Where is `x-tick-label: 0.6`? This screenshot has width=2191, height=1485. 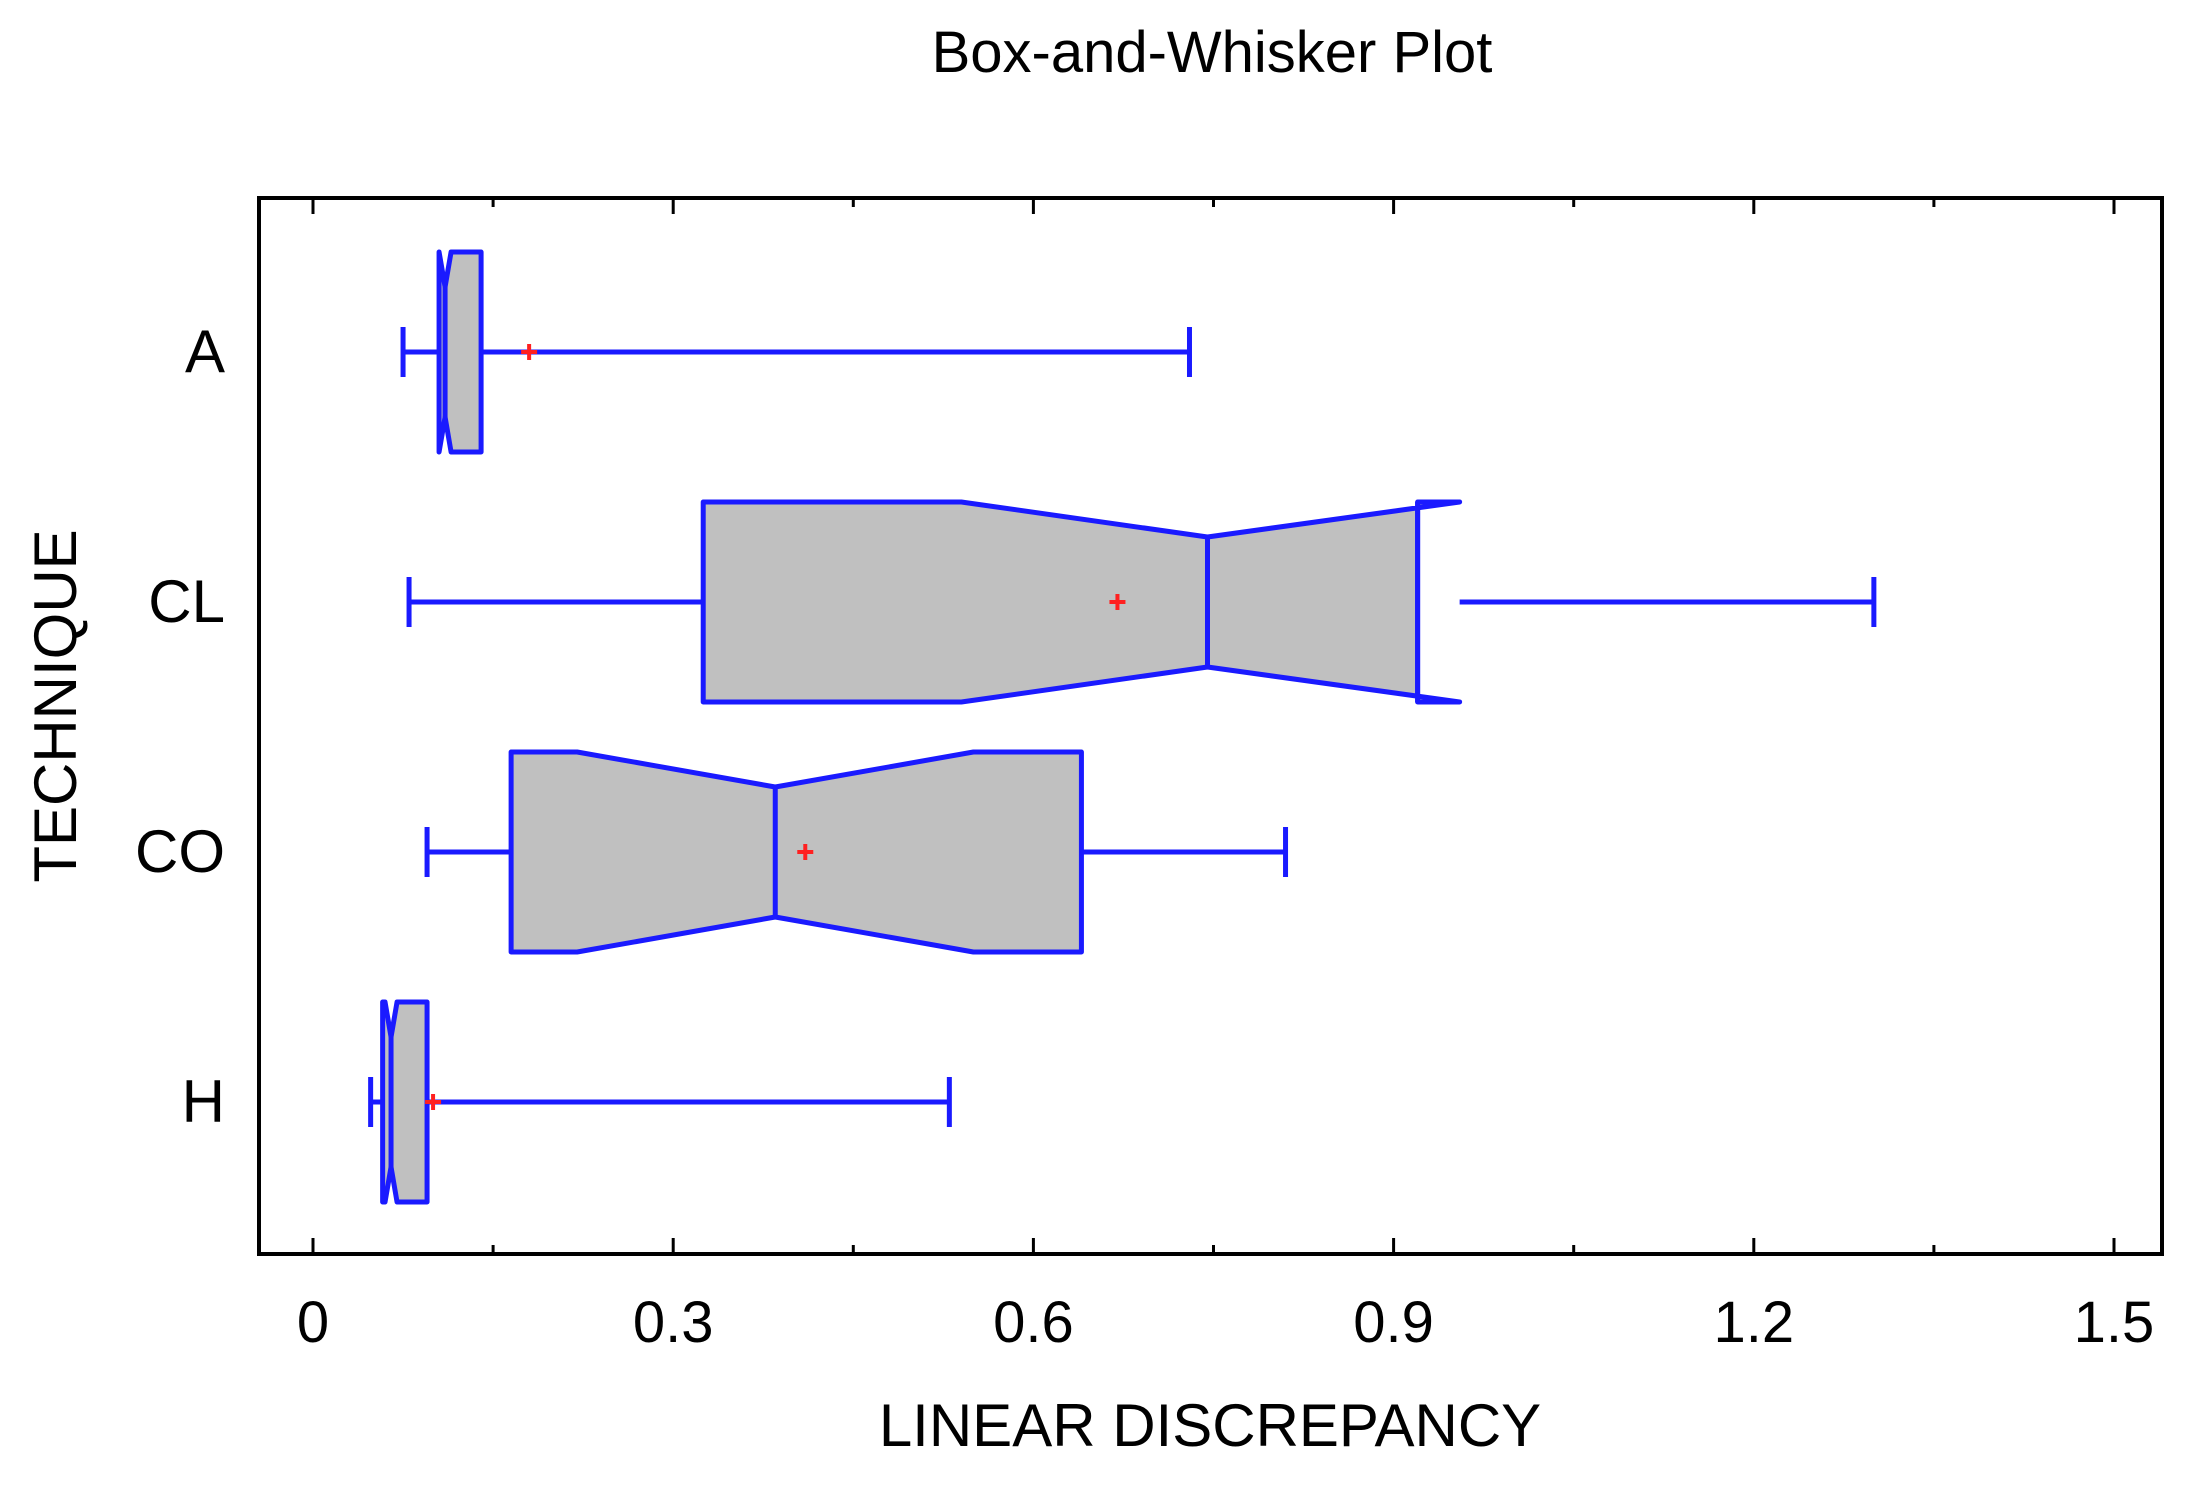 x-tick-label: 0.6 is located at coordinates (1033, 1322).